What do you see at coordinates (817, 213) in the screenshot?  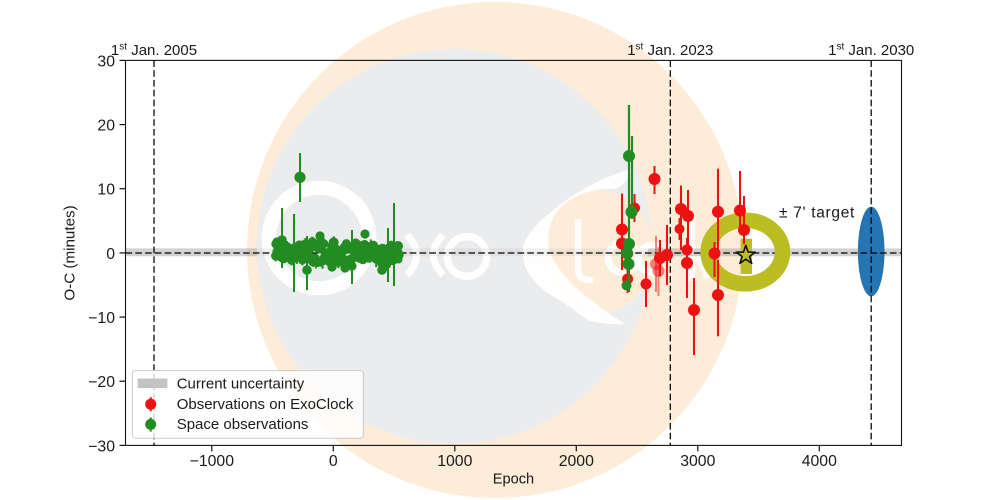 I see `svg-text: ± 7' target` at bounding box center [817, 213].